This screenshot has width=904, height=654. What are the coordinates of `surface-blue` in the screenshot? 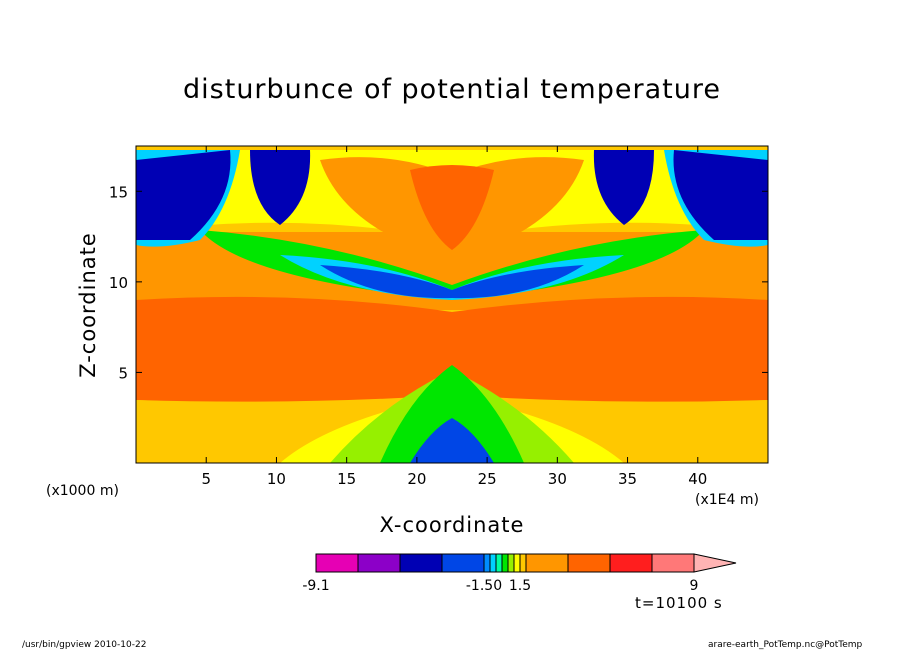 It's located at (452, 440).